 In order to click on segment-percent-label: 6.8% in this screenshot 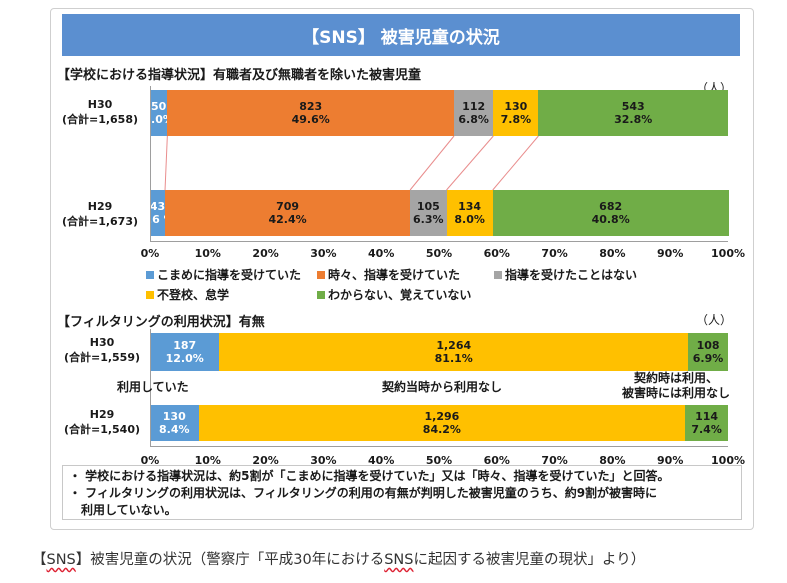, I will do `click(473, 119)`.